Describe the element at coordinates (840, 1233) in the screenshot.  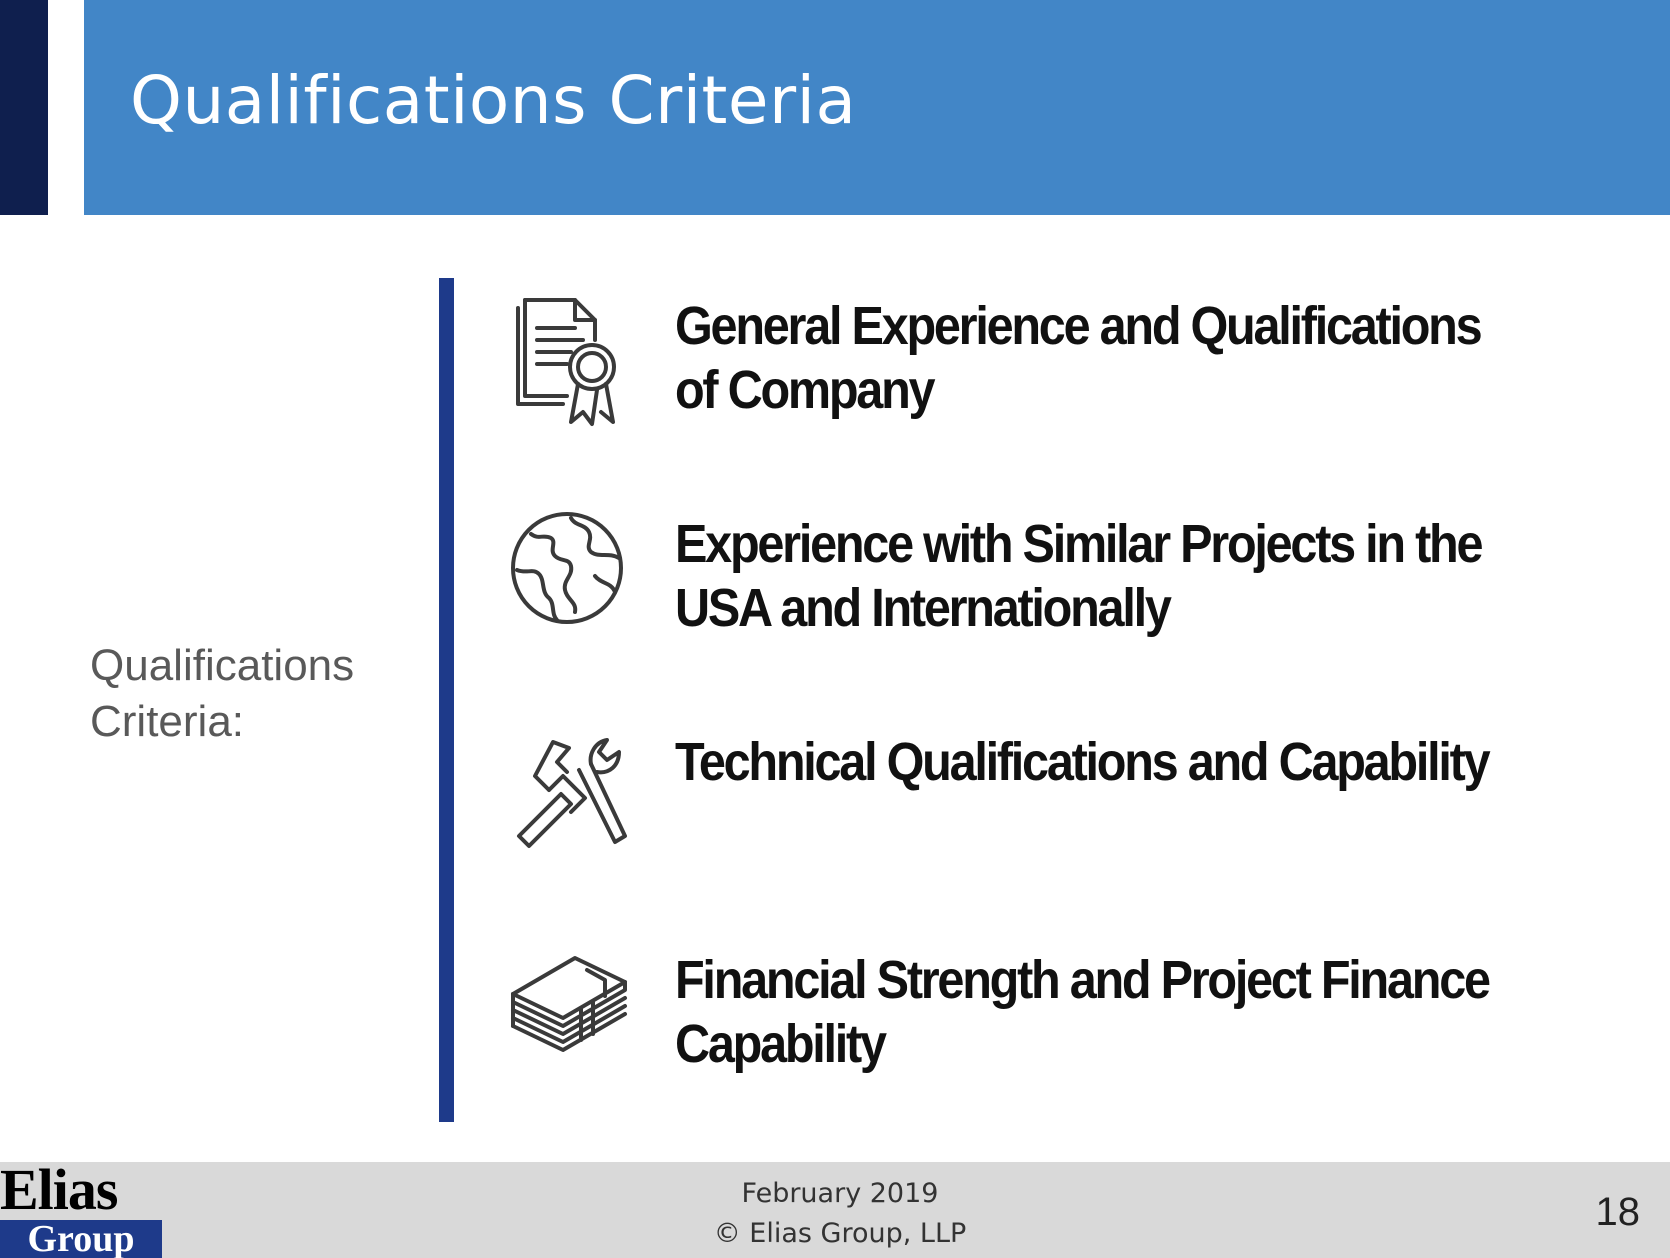
I see `footer-copyright: © Elias Group, LLP` at that location.